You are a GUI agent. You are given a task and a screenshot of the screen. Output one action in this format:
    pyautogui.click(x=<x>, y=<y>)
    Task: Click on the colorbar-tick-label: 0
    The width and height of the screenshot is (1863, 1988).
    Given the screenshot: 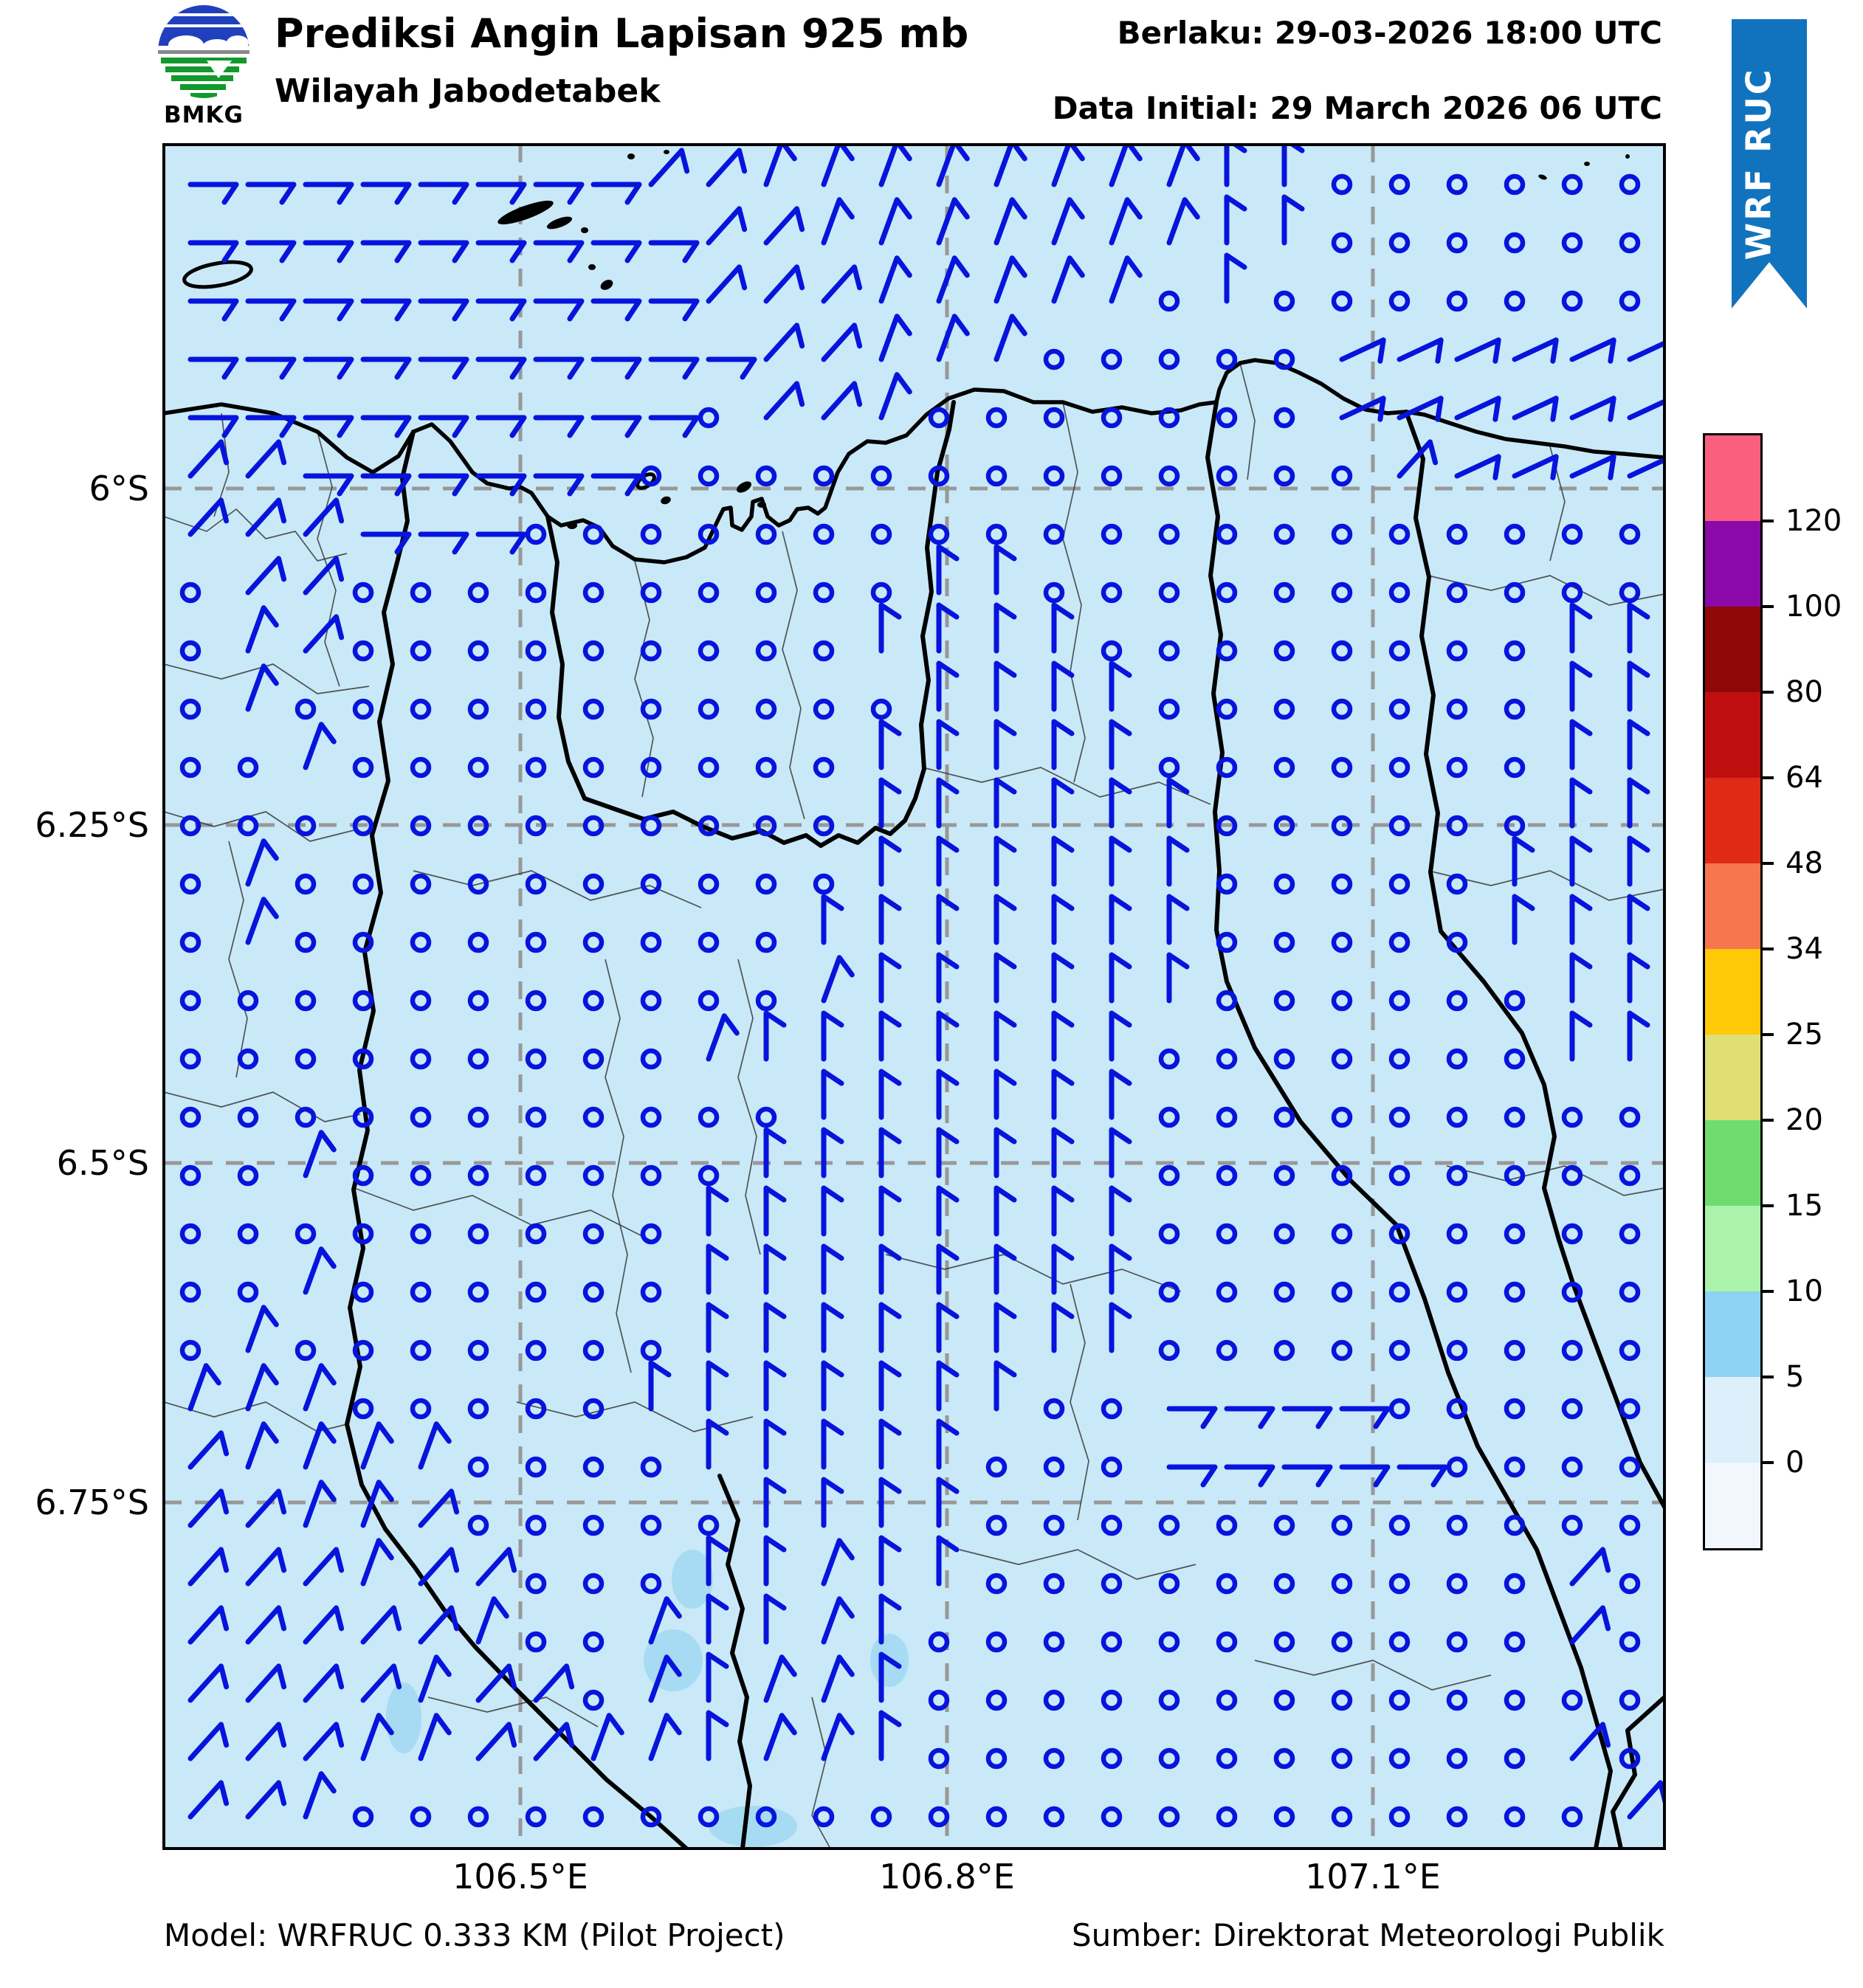 What is the action you would take?
    pyautogui.click(x=1795, y=1463)
    